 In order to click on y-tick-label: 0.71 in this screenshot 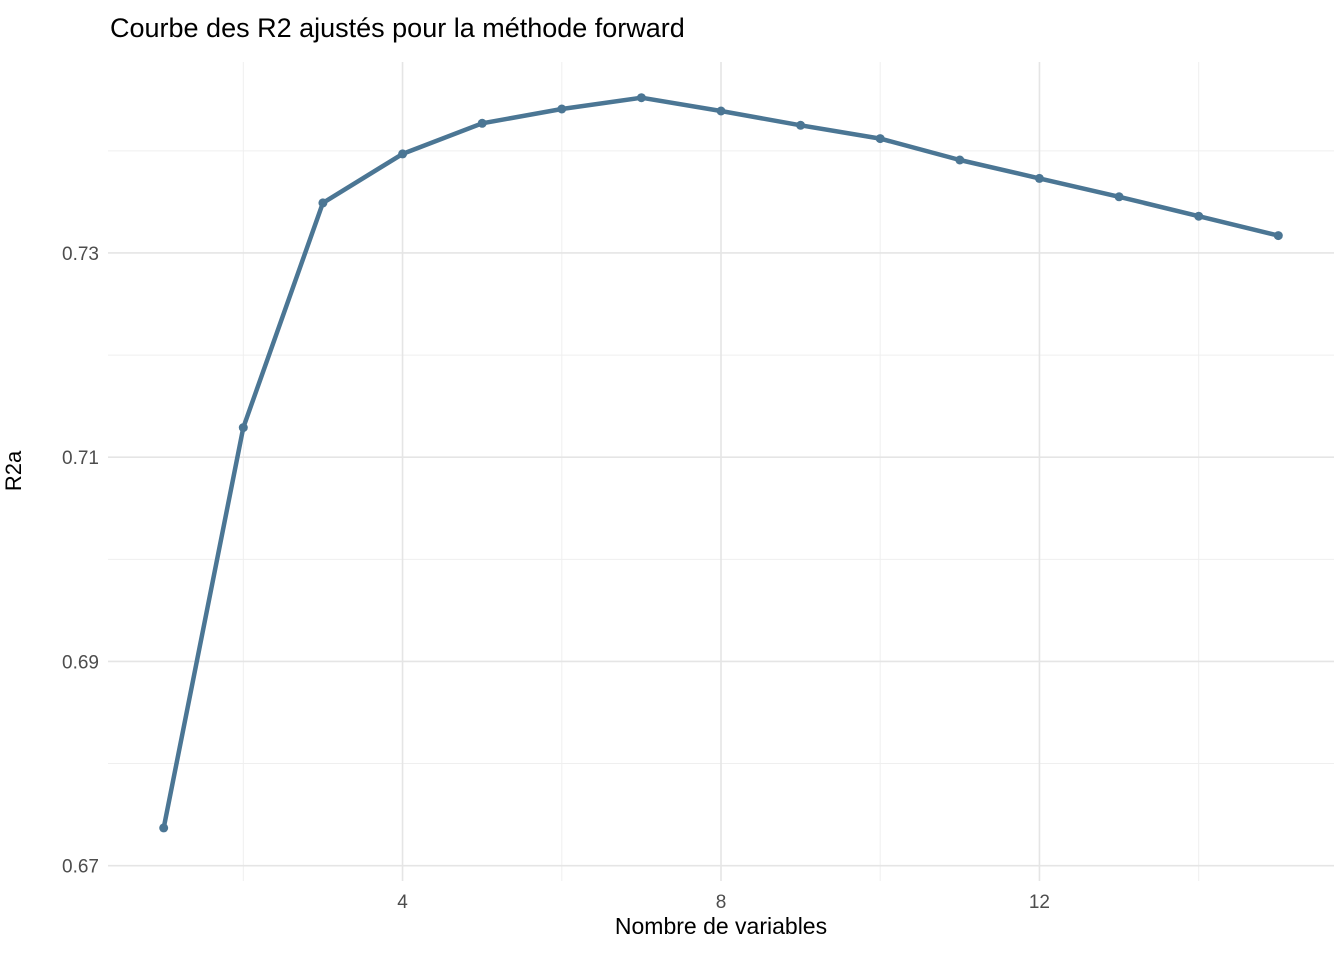, I will do `click(80, 458)`.